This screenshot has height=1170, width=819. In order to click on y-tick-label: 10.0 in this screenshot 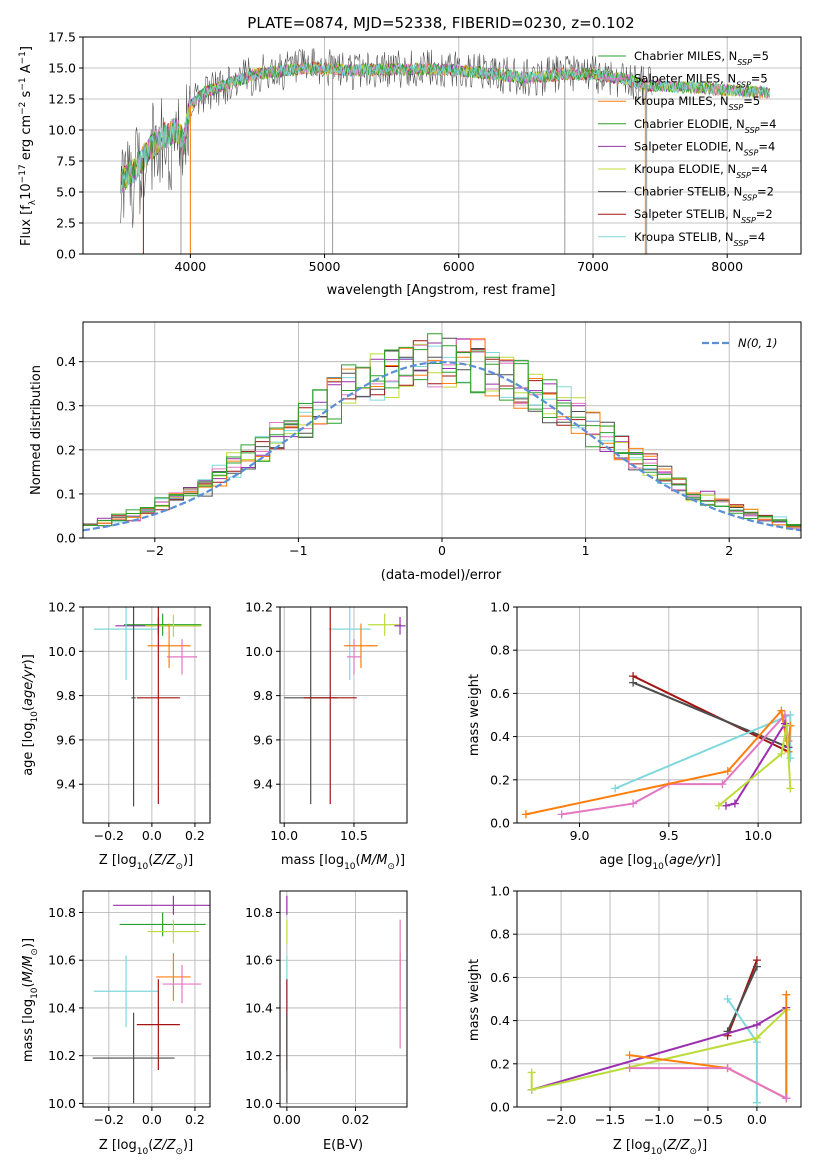, I will do `click(259, 651)`.